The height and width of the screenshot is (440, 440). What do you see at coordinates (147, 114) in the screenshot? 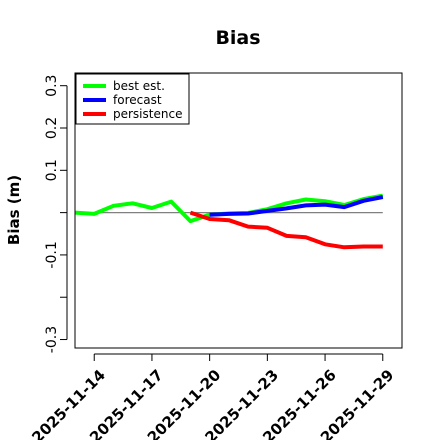
I see `legend-label: persistence` at bounding box center [147, 114].